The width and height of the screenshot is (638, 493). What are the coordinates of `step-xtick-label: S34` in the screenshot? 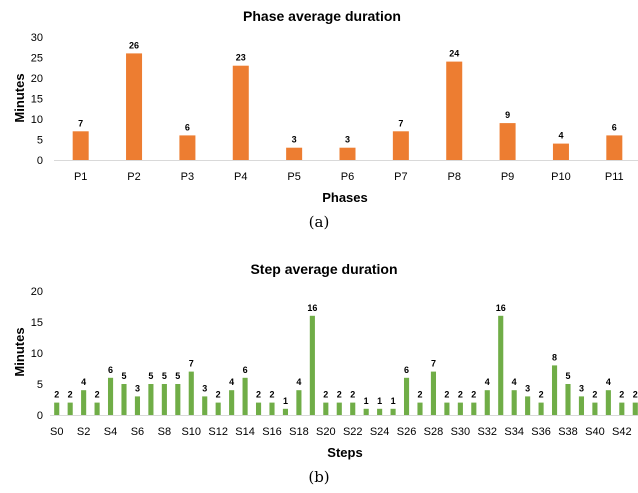 It's located at (514, 432).